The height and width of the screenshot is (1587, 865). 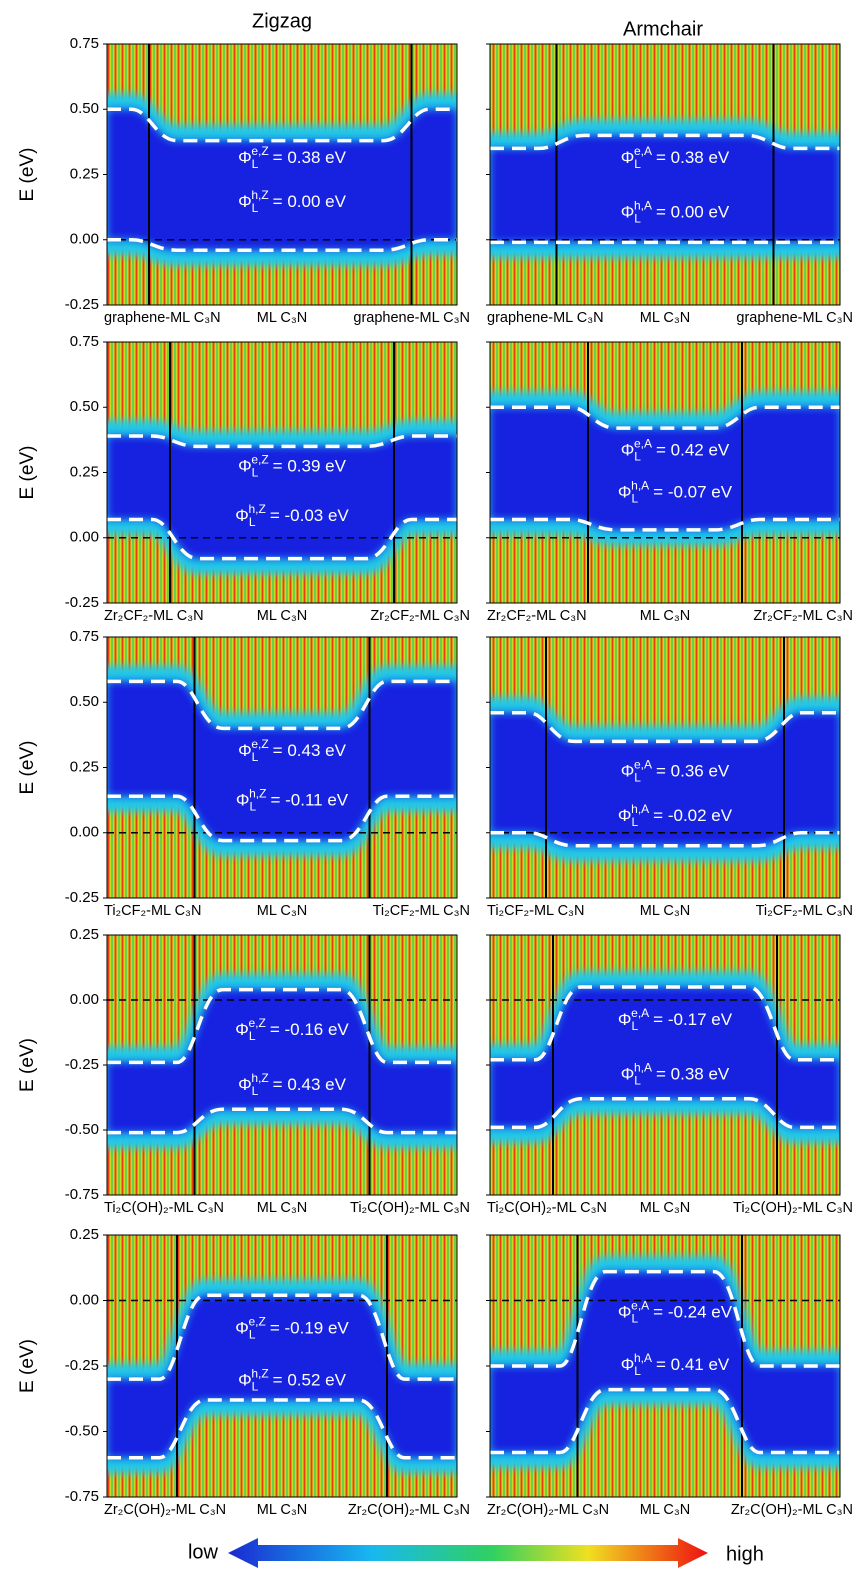 I want to click on region-label: Ti₂C(OH)₂-ML C₃N, so click(x=164, y=1208).